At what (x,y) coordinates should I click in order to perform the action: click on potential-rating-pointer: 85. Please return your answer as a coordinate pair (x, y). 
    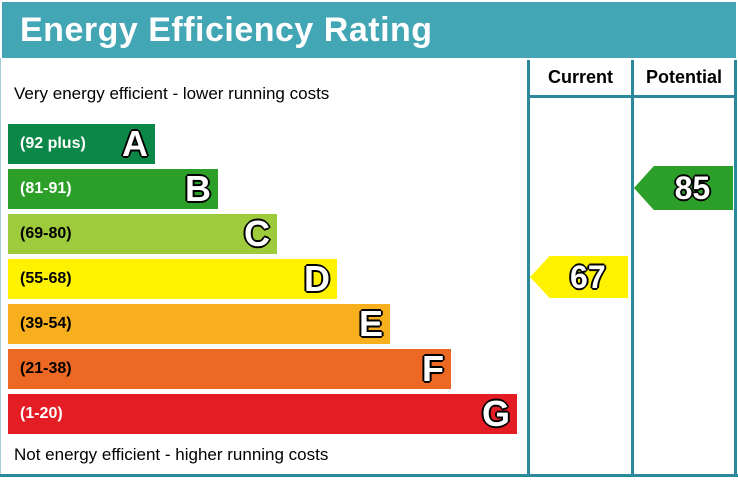
    Looking at the image, I should click on (683, 188).